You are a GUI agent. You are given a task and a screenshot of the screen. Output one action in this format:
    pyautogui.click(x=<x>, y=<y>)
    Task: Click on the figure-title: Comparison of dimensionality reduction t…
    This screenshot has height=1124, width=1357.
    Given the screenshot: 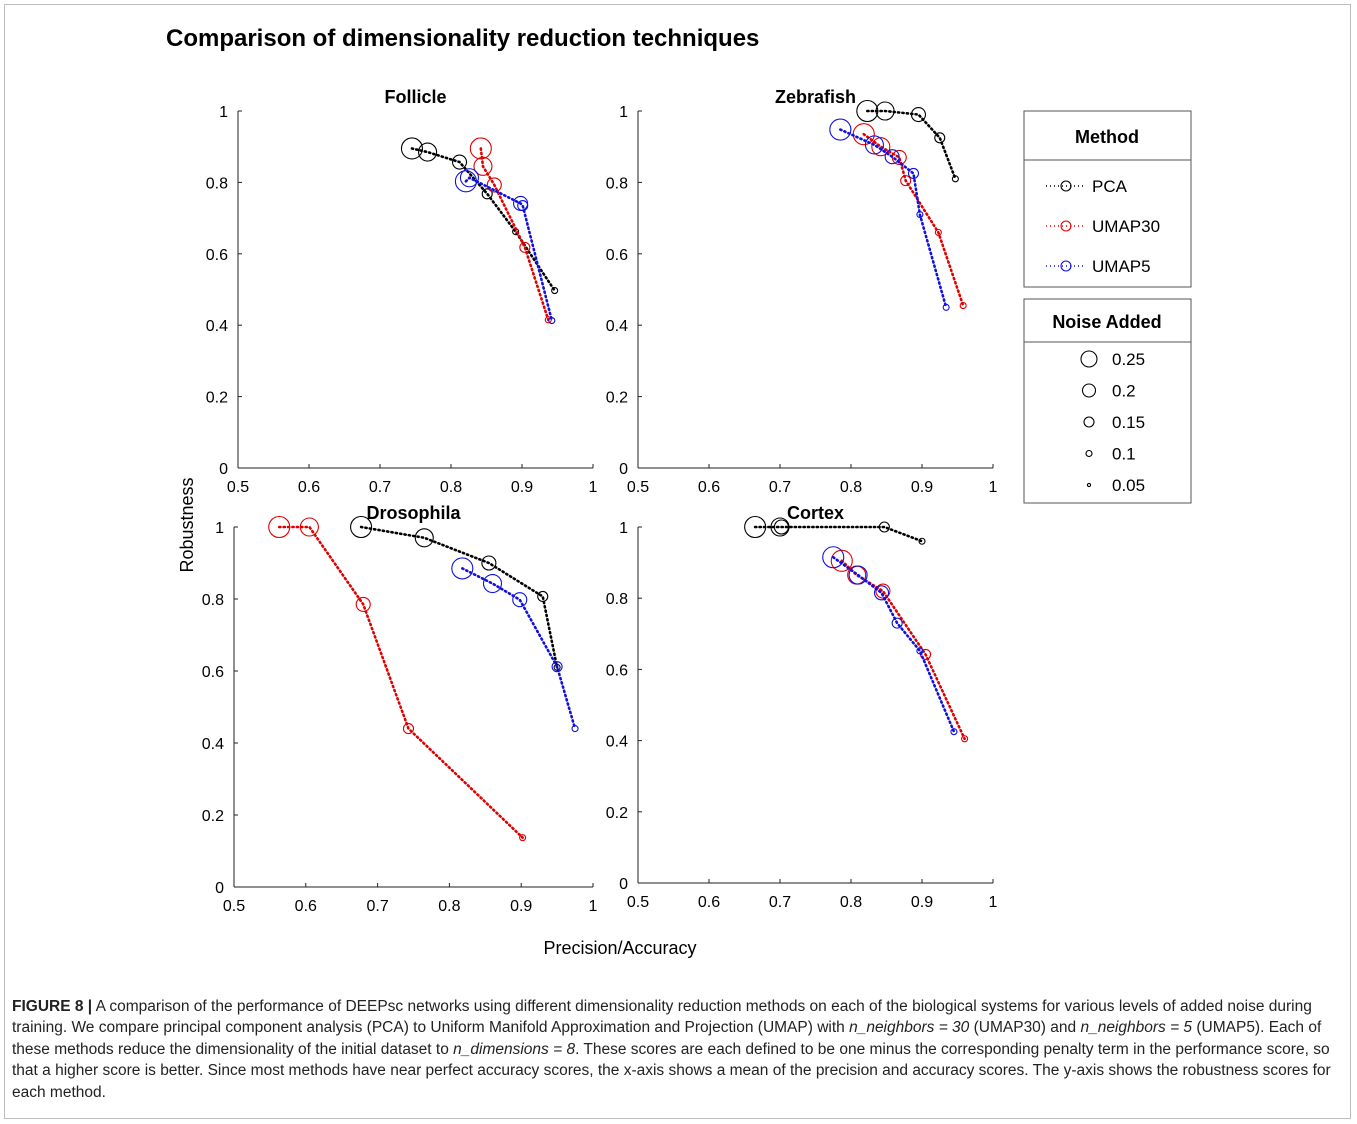 What is the action you would take?
    pyautogui.click(x=462, y=38)
    